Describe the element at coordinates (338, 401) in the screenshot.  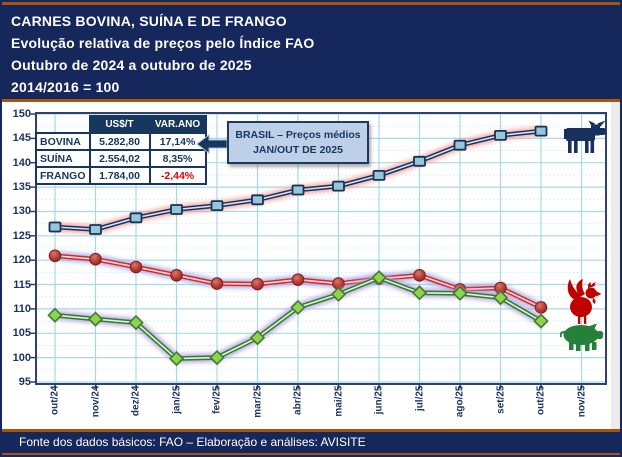
I see `x-axis-tick-label: mai/25` at that location.